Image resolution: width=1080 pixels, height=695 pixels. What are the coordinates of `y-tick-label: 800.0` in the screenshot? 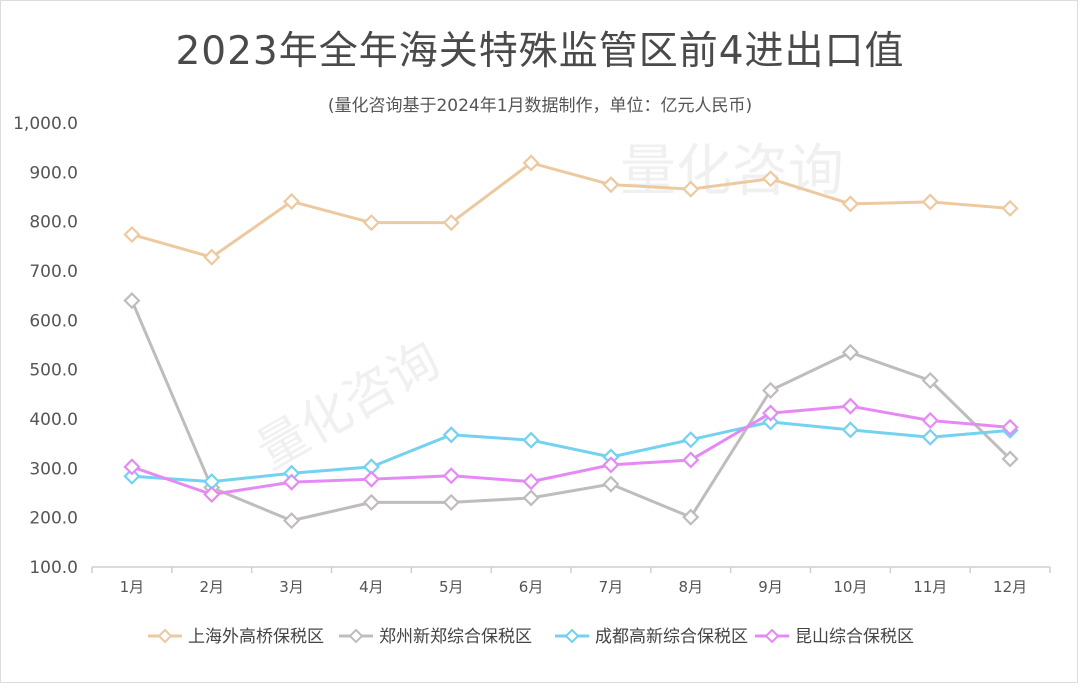 It's located at (53, 223).